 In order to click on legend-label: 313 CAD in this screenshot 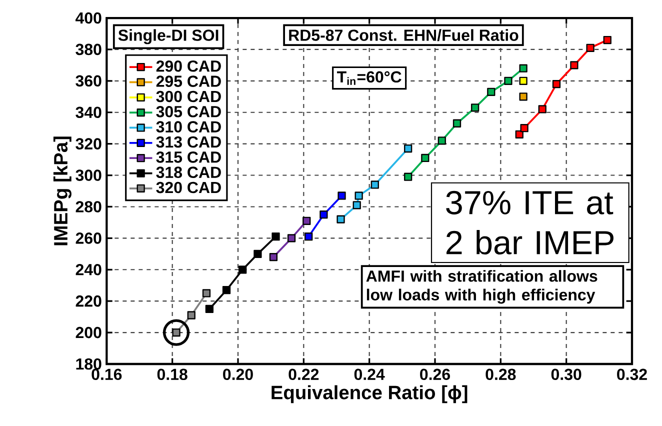, I will do `click(188, 142)`.